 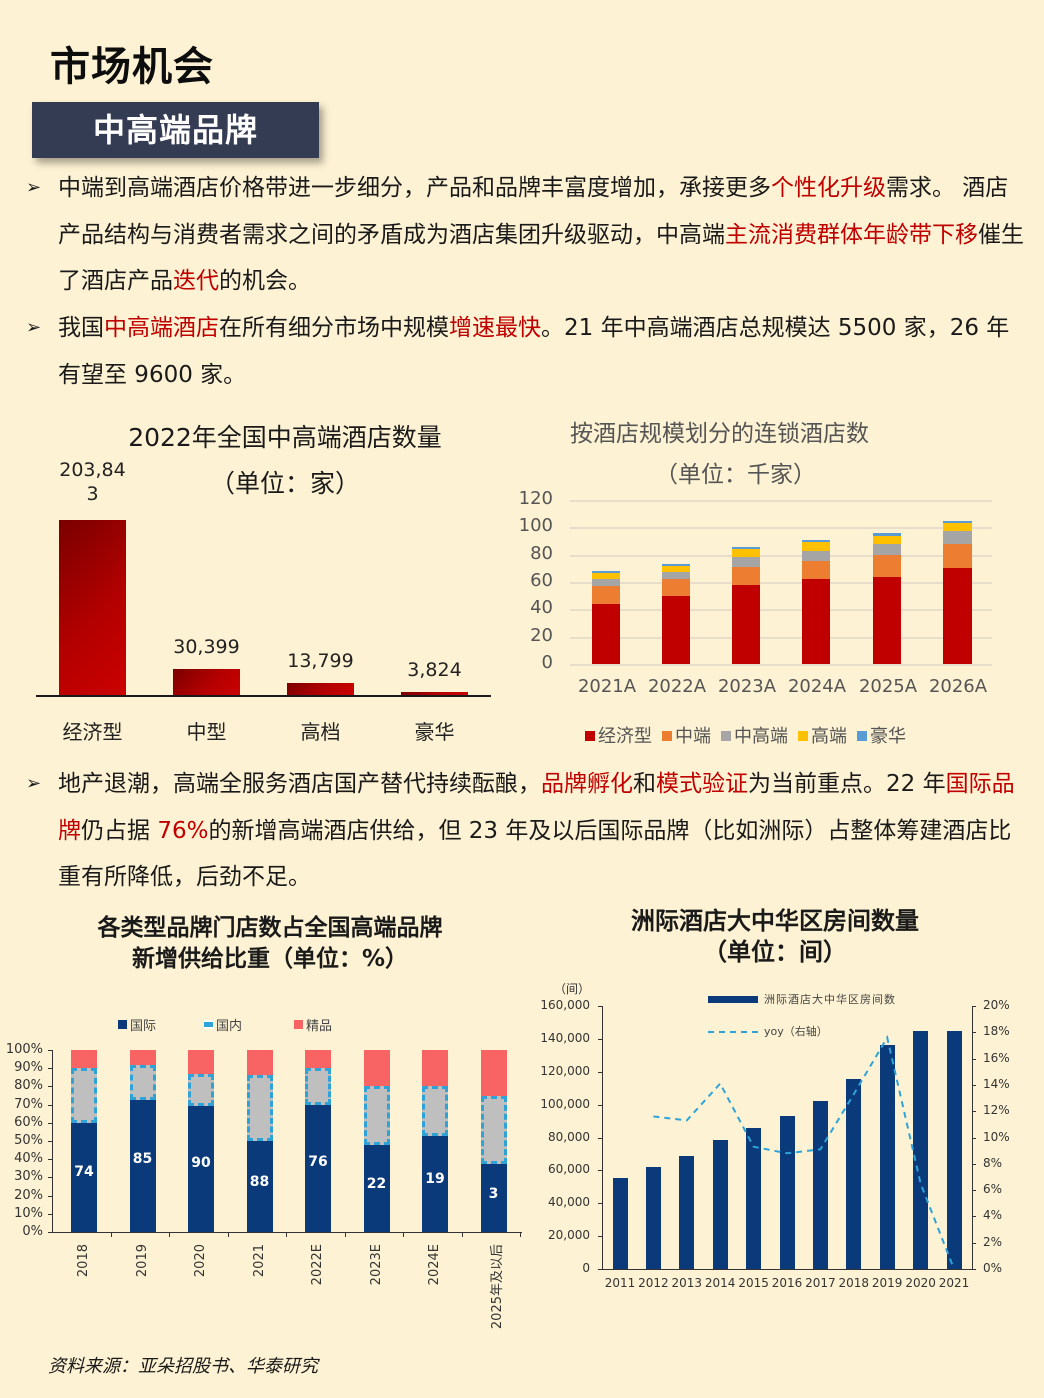 What do you see at coordinates (137, 1026) in the screenshot?
I see `legend-item: 国际` at bounding box center [137, 1026].